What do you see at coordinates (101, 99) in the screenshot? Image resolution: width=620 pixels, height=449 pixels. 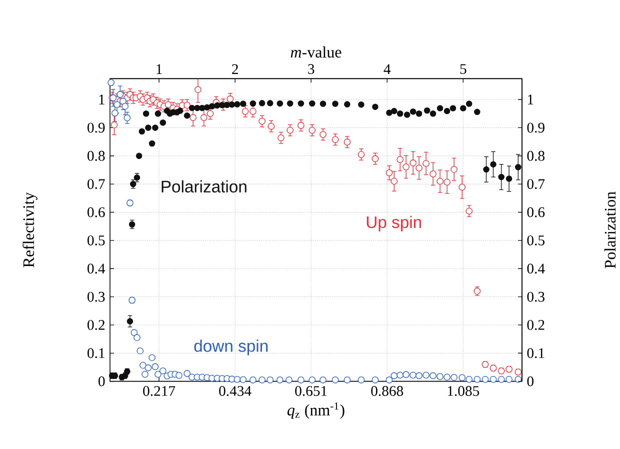 I see `y-tick-label: 1` at bounding box center [101, 99].